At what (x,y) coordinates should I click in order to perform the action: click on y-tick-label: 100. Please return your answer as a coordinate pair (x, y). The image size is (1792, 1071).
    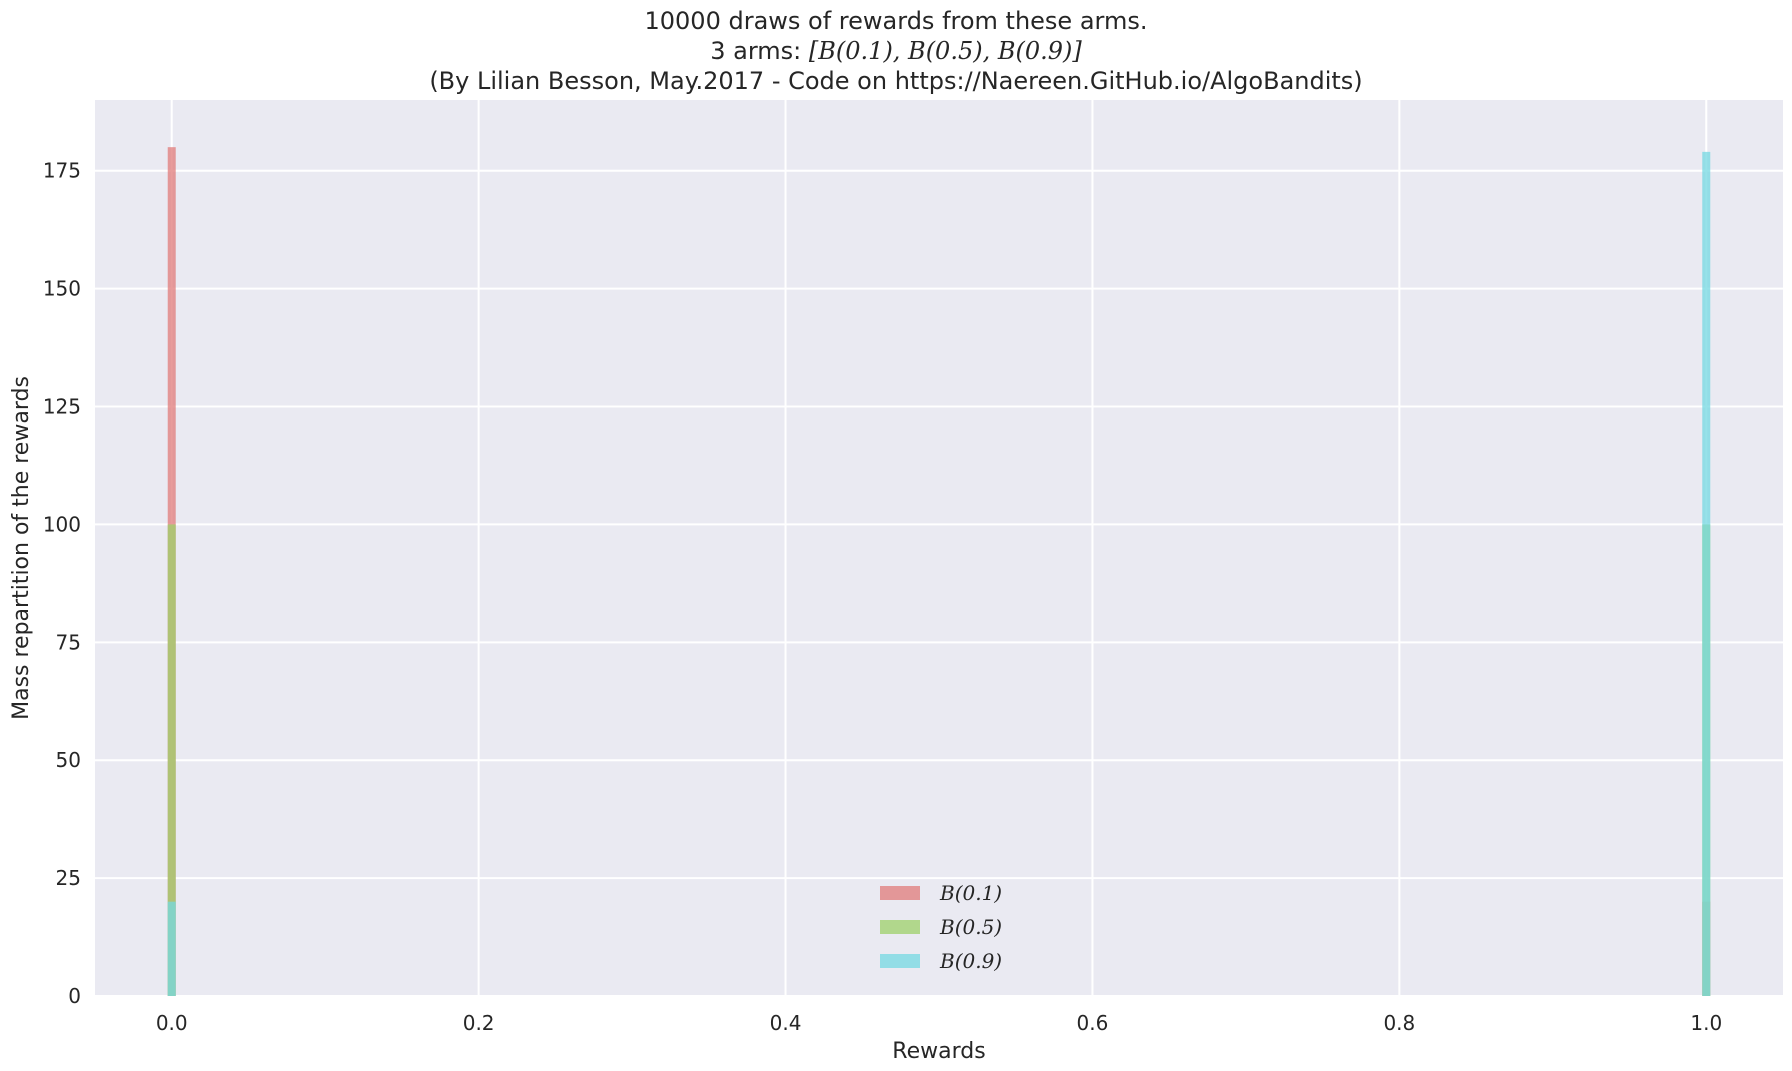
    Looking at the image, I should click on (62, 524).